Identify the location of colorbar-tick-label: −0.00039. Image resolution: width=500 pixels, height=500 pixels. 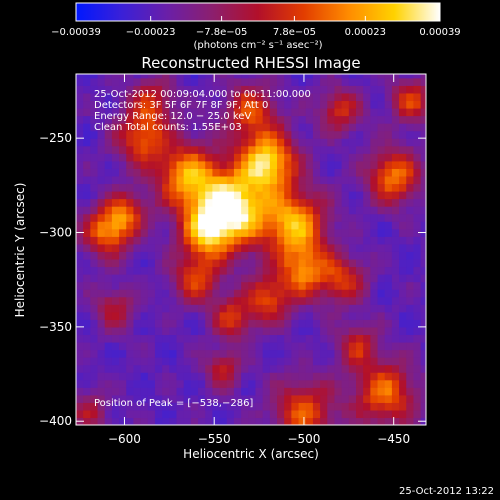
(76, 32).